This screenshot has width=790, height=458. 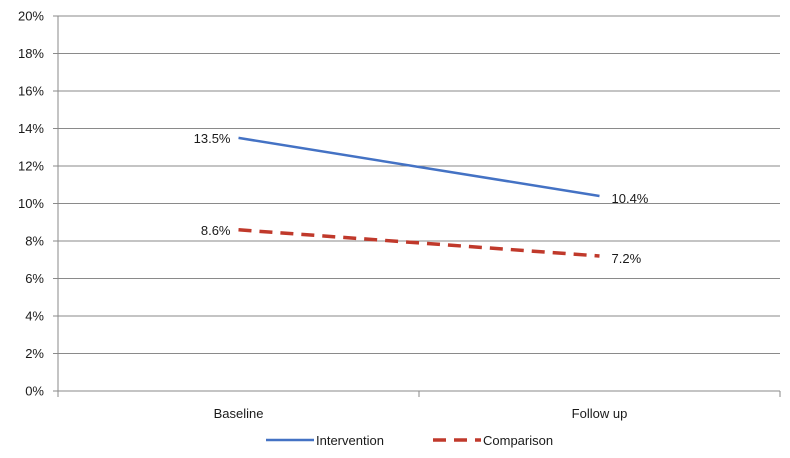 I want to click on data-label: 13.5%, so click(x=212, y=138).